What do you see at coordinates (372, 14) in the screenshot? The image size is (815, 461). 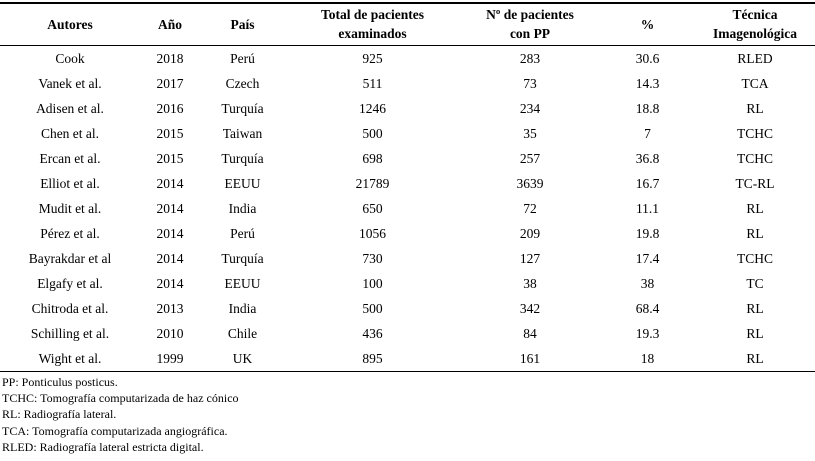 I see `header-line: Total de pacientes` at bounding box center [372, 14].